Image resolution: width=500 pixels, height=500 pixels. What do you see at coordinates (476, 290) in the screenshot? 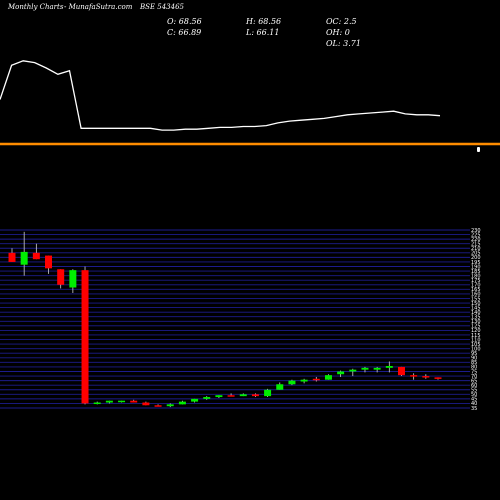
I see `y-tick-label: 165` at bounding box center [476, 290].